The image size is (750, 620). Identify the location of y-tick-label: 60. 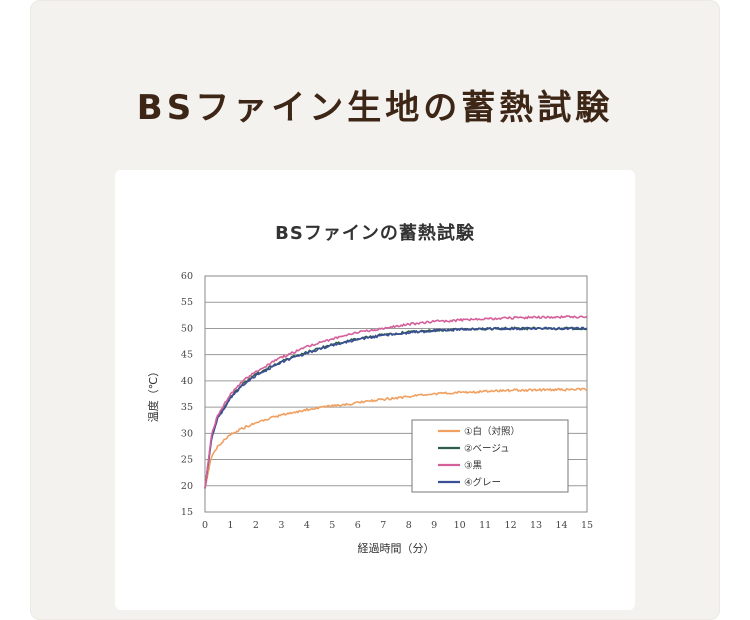
(187, 276).